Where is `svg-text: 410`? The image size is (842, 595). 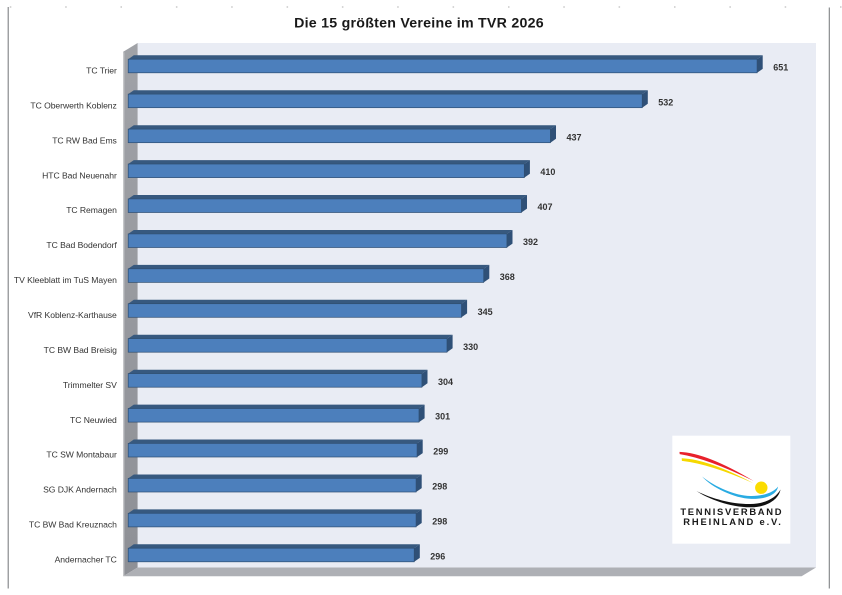
svg-text: 410 is located at coordinates (547, 172).